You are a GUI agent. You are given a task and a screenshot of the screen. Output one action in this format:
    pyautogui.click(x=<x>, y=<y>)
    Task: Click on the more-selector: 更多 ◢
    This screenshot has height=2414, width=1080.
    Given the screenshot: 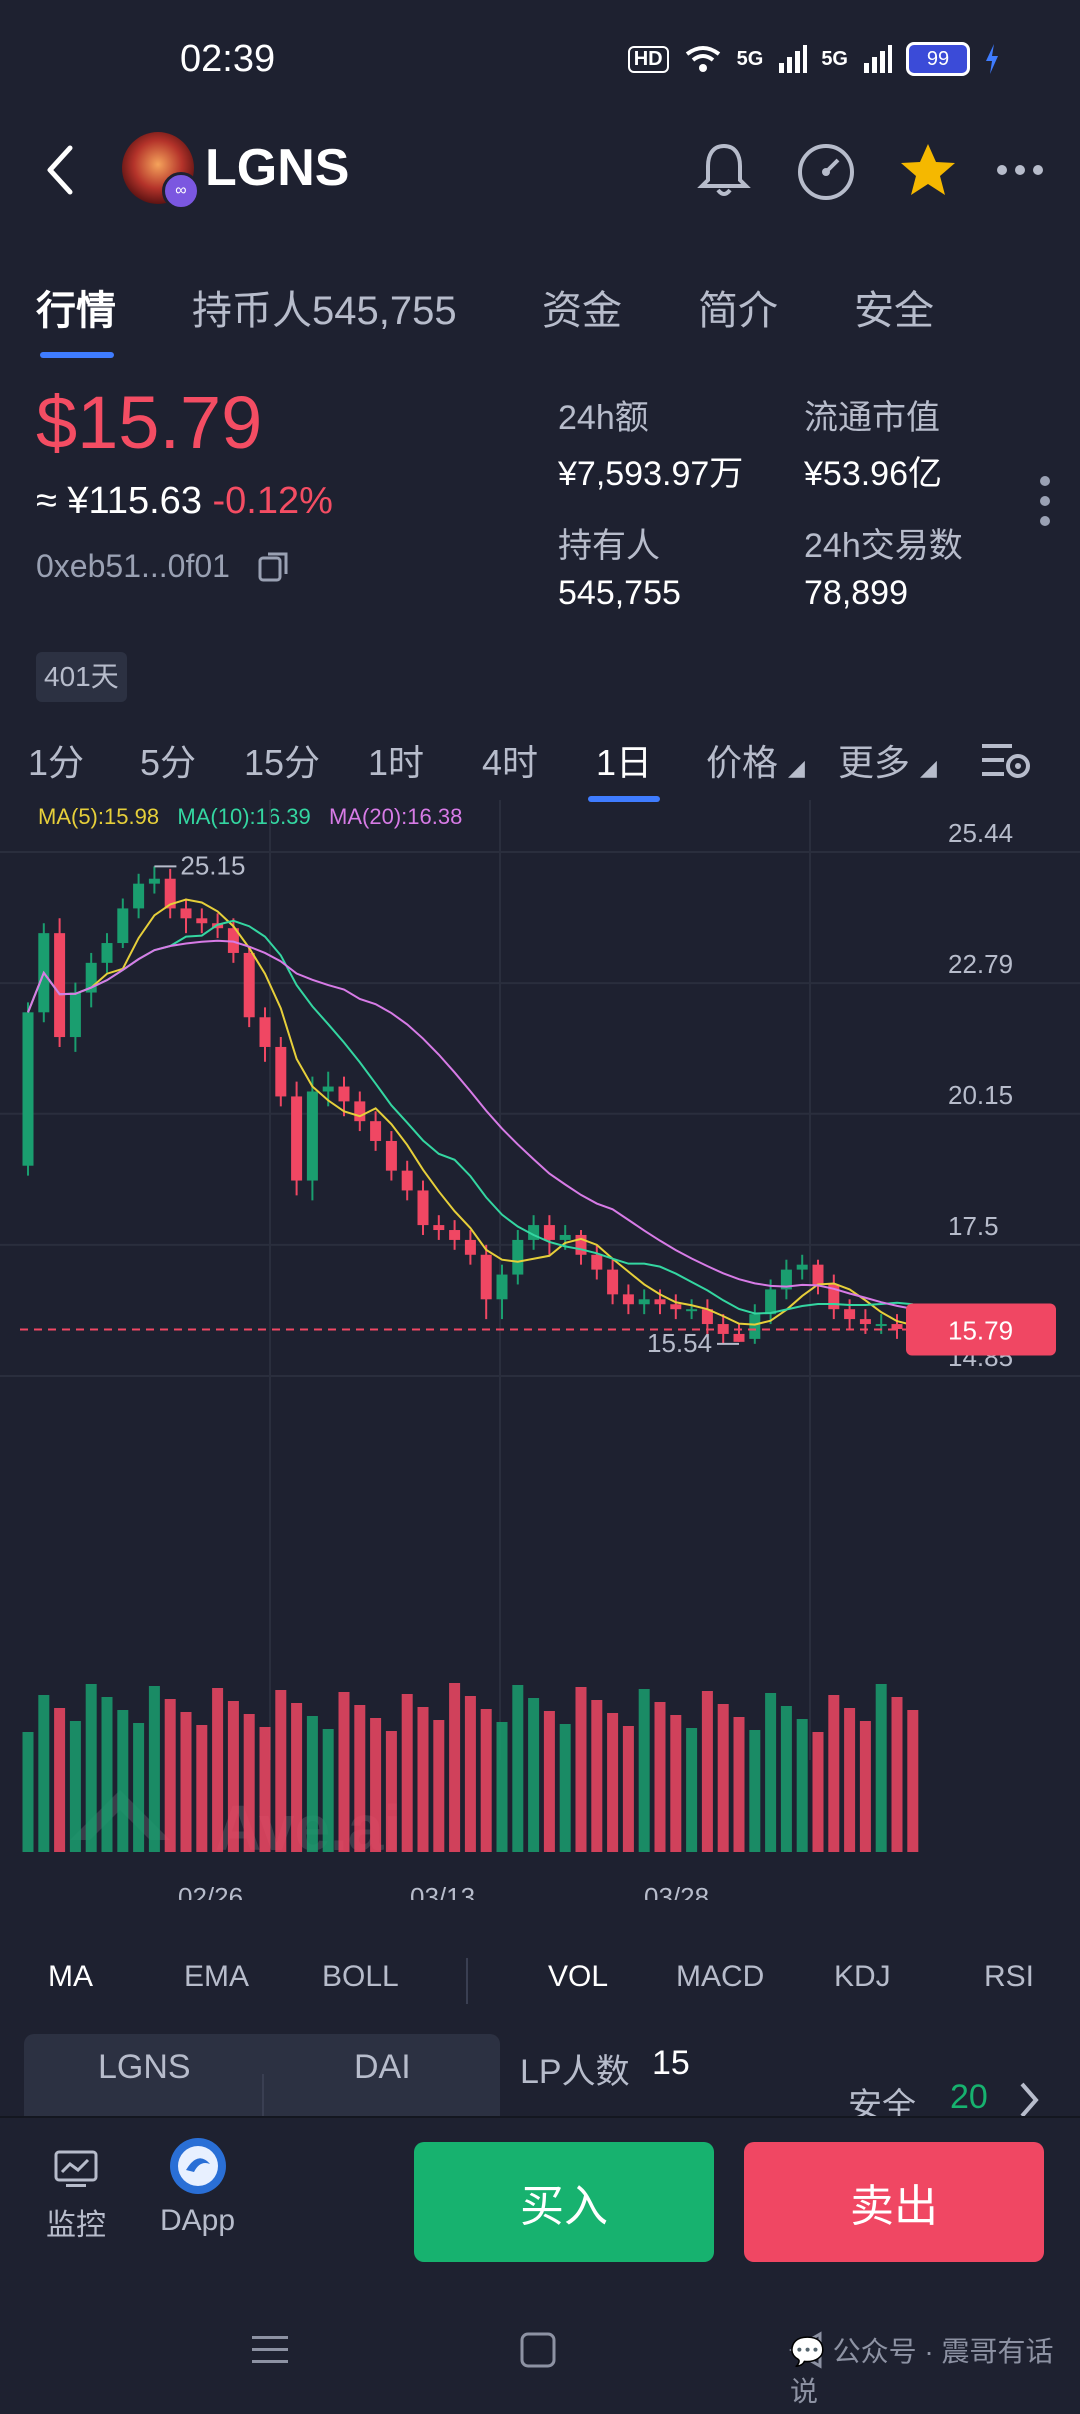 What is the action you would take?
    pyautogui.click(x=887, y=760)
    